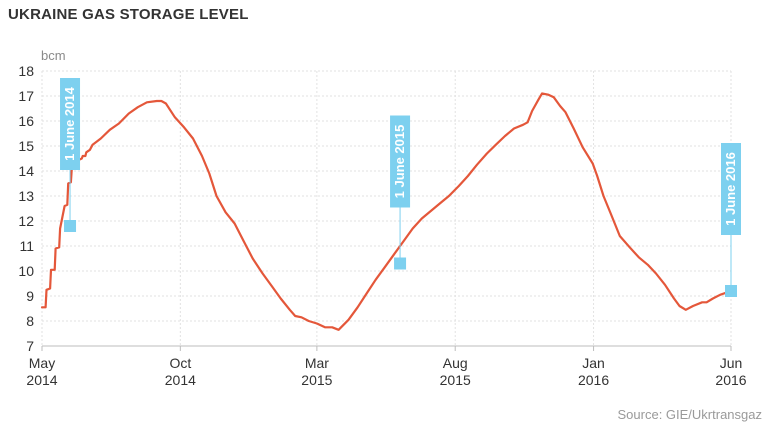  I want to click on y-tick-label: 14, so click(26, 171).